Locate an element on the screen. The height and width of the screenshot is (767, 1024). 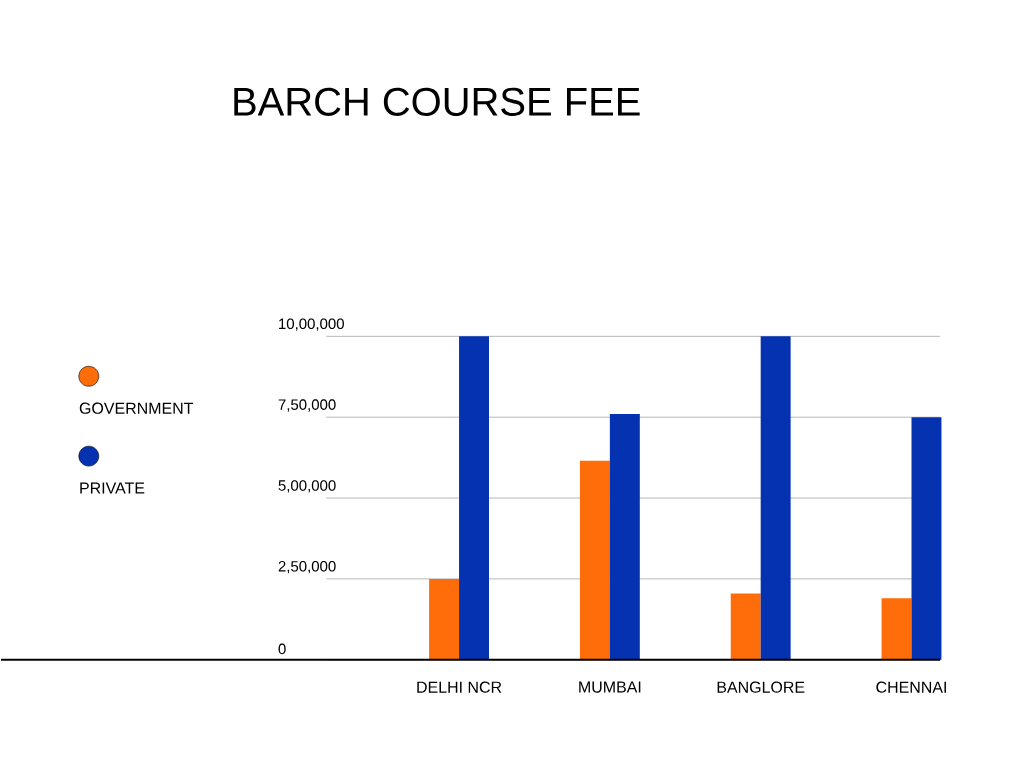
legend-label: PRIVATE is located at coordinates (112, 488).